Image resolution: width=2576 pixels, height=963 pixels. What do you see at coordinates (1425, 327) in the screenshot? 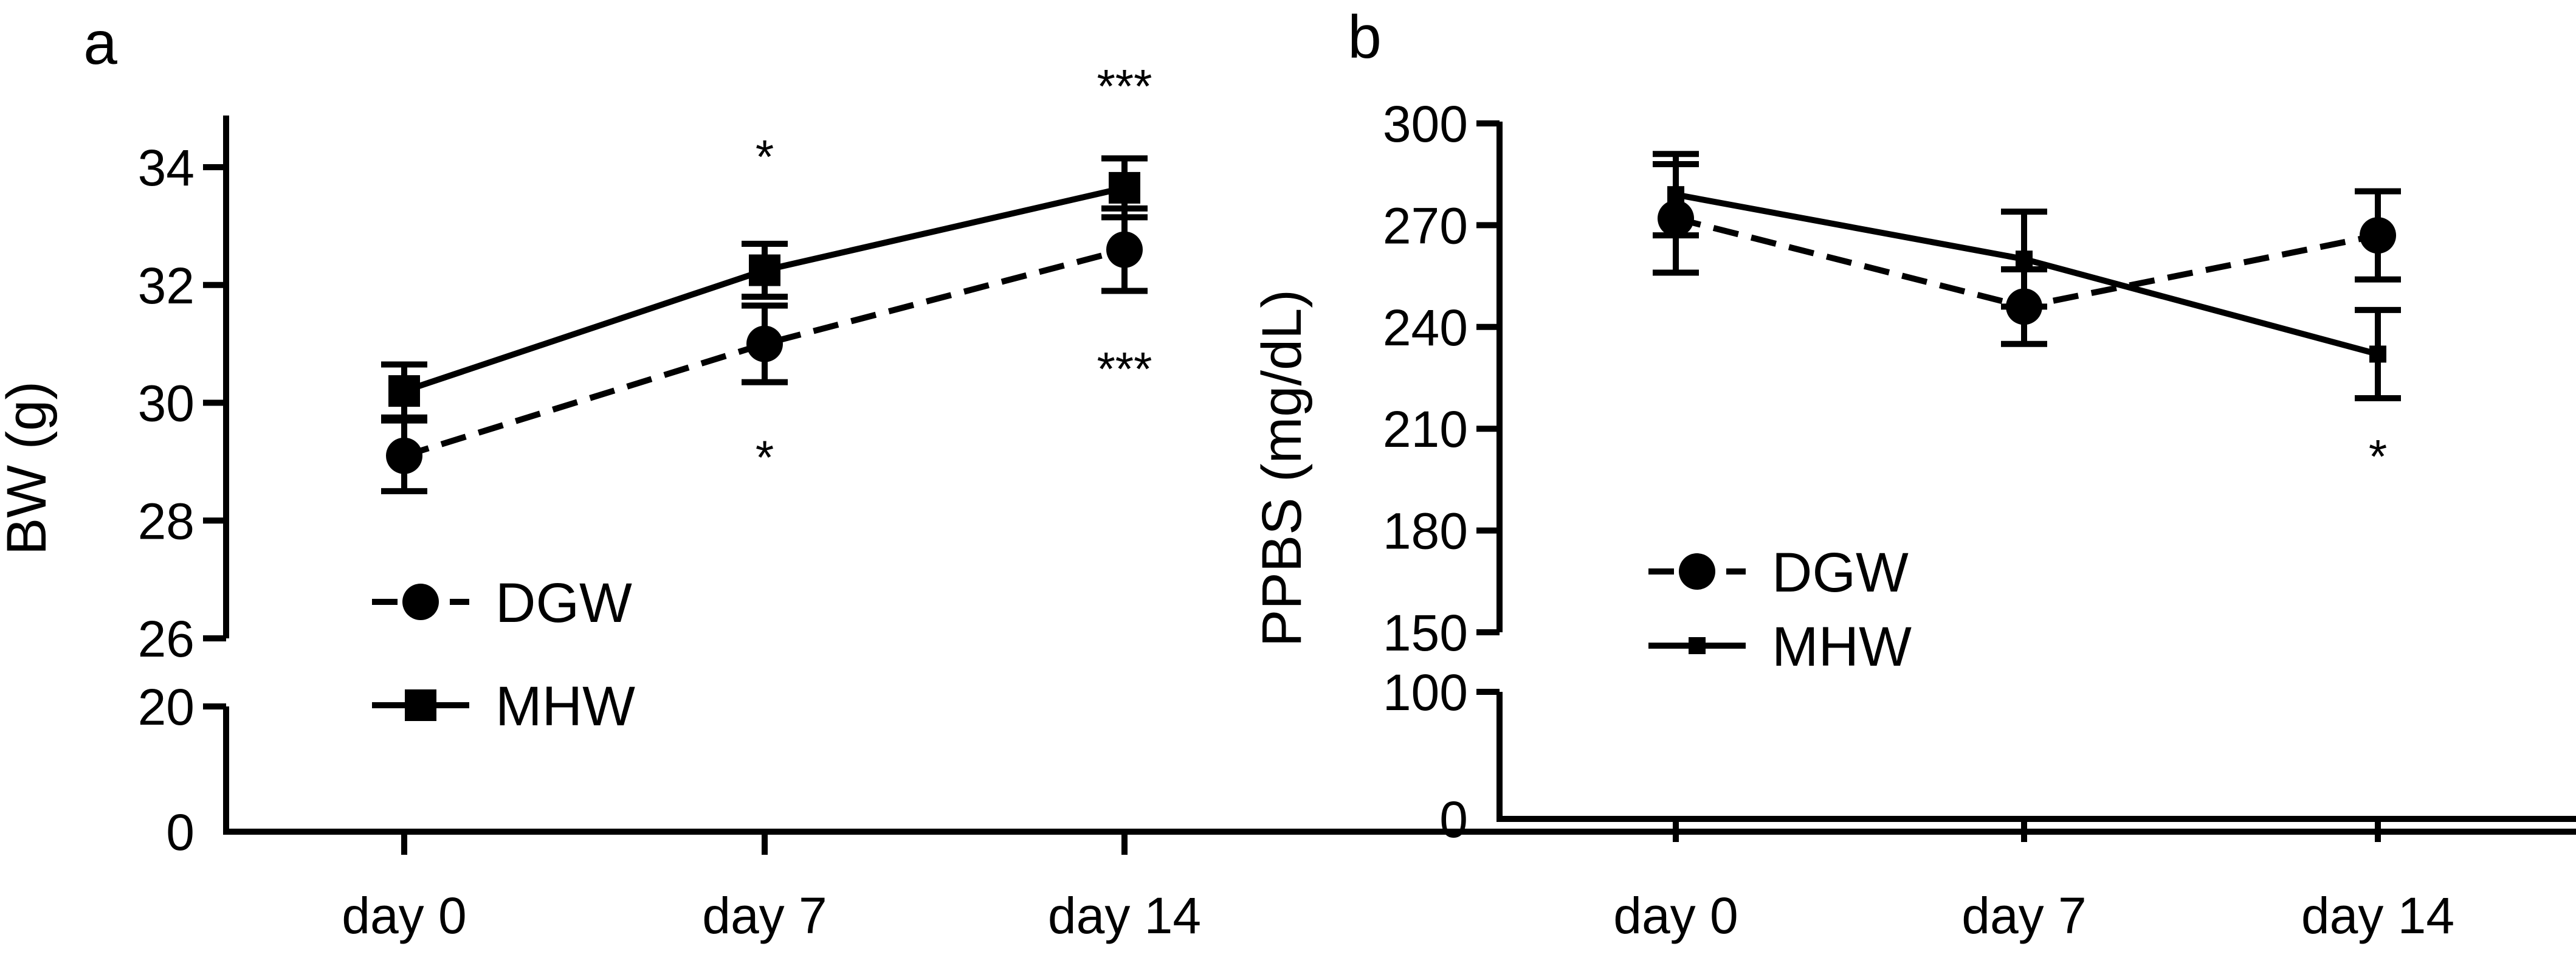
I see `y-tick-label: 240` at bounding box center [1425, 327].